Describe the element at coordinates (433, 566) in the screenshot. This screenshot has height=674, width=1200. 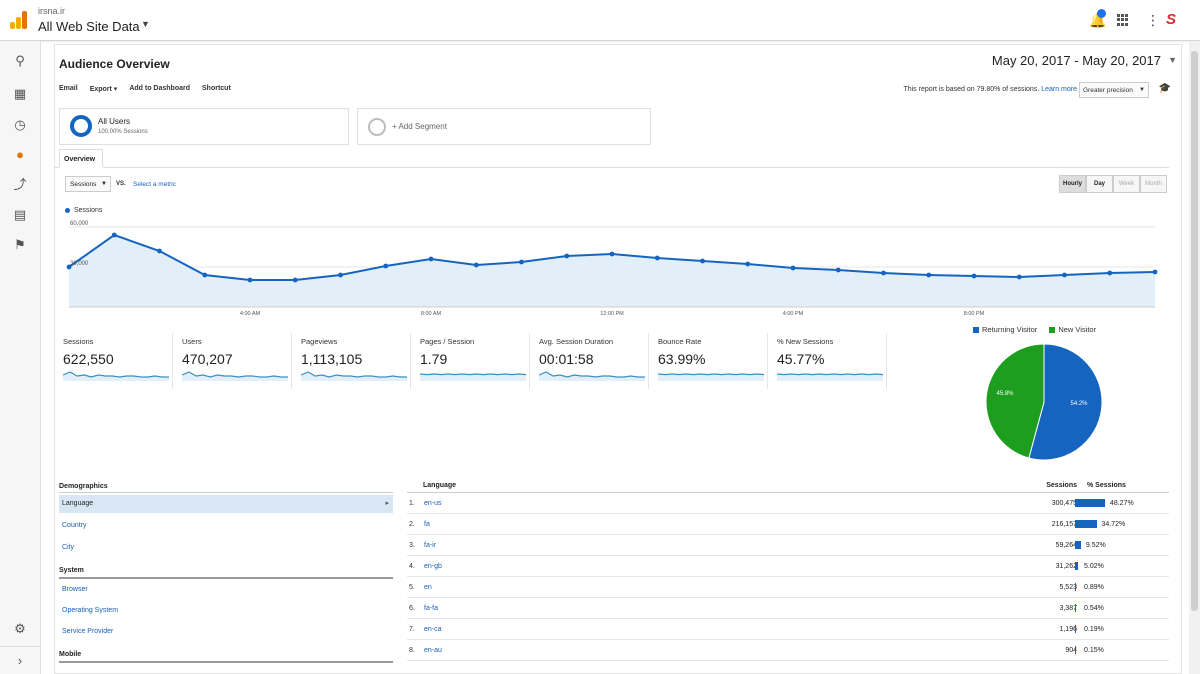
I see `language-link: en-gb` at that location.